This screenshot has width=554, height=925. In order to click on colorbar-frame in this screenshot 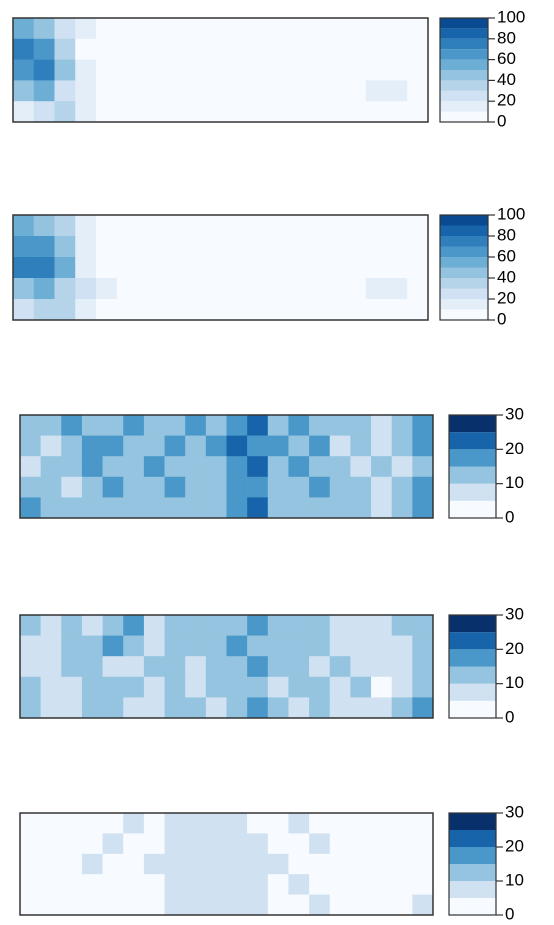, I will do `click(472, 466)`.